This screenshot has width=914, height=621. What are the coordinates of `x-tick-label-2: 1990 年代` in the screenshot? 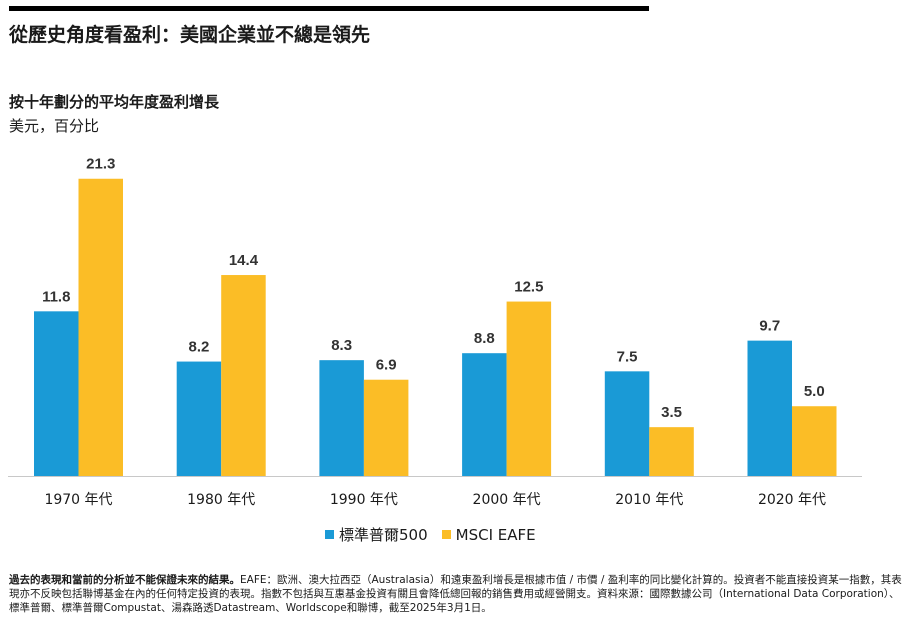 It's located at (364, 500).